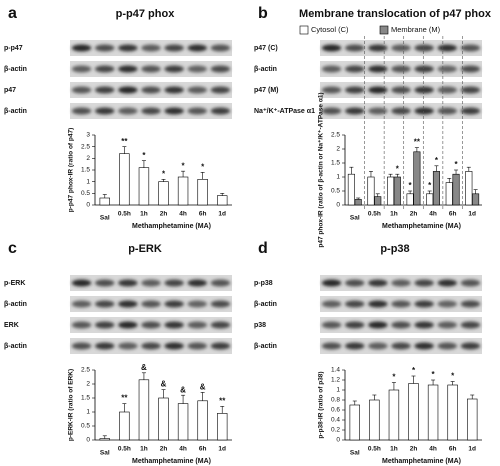 The width and height of the screenshot is (500, 466). What do you see at coordinates (384, 30) in the screenshot?
I see `legend-swatch` at bounding box center [384, 30].